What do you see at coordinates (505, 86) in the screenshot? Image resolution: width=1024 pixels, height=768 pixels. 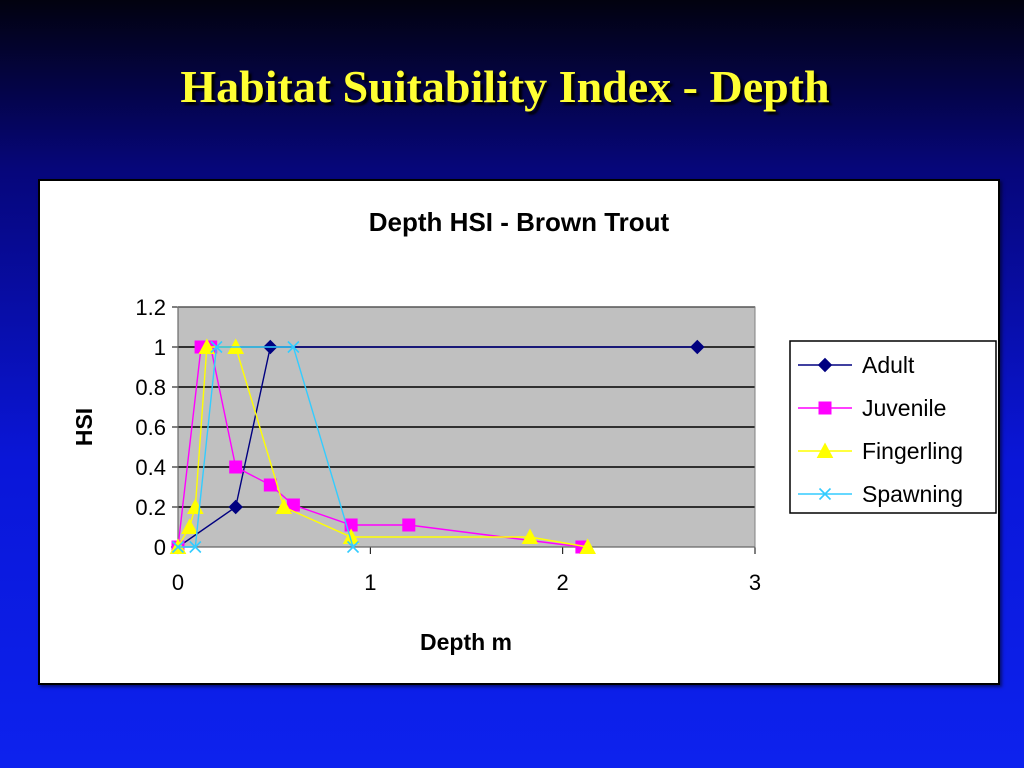 I see `slide-title: Habitat Suitability Index - Depth` at bounding box center [505, 86].